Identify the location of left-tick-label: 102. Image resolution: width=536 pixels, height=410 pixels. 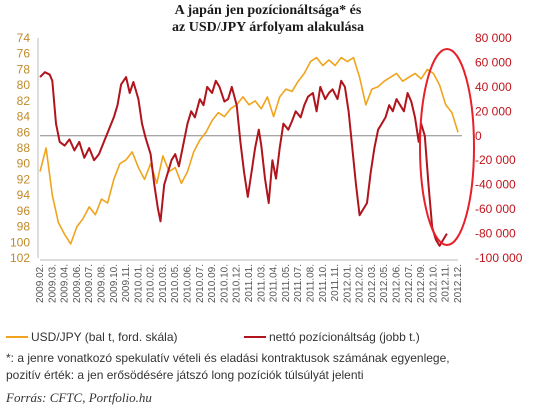
(20, 258).